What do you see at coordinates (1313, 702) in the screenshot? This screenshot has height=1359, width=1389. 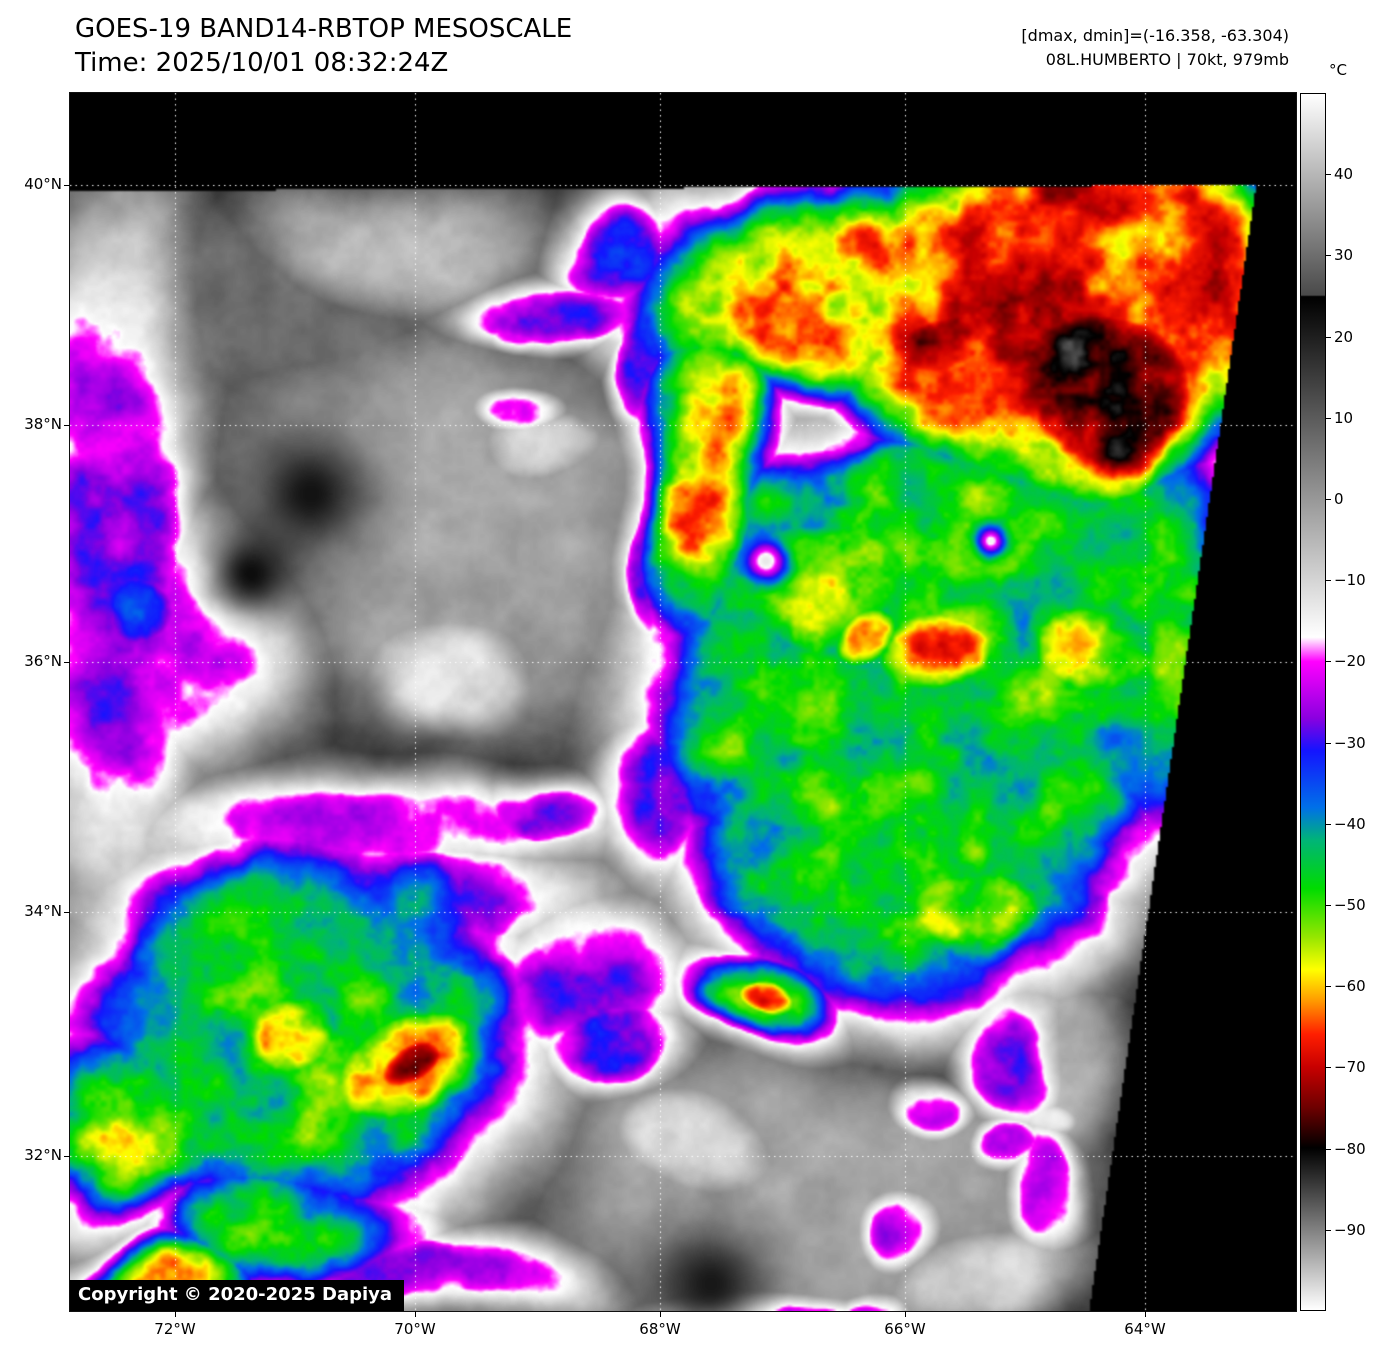 I see `colorbar-gradient` at bounding box center [1313, 702].